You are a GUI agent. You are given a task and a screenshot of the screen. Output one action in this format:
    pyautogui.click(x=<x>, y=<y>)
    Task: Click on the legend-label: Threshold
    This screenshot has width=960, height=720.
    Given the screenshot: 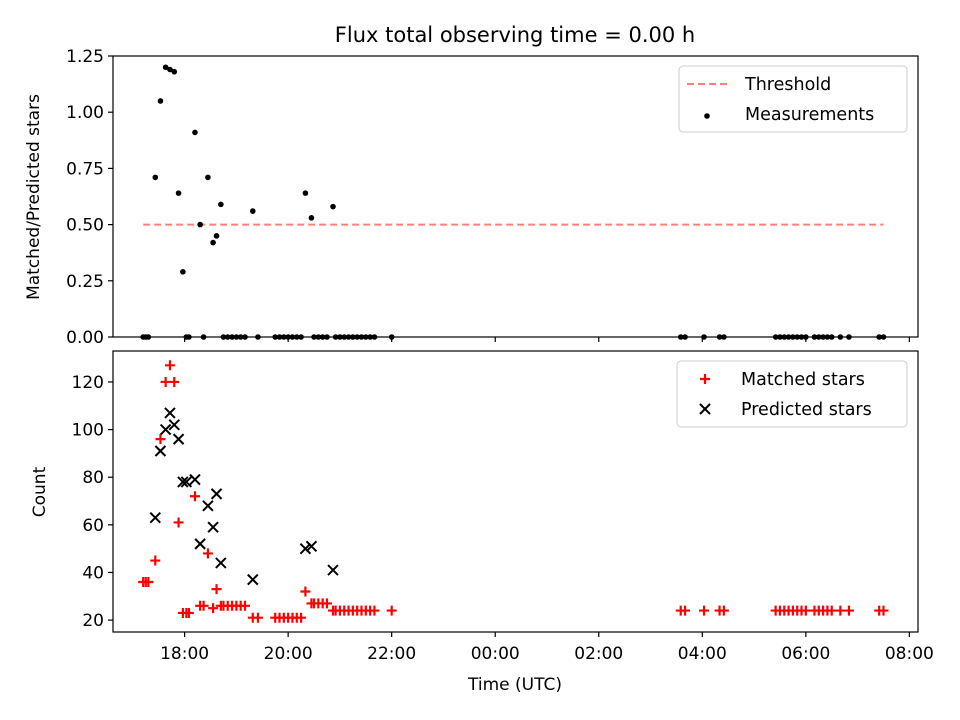 What is the action you would take?
    pyautogui.click(x=787, y=85)
    